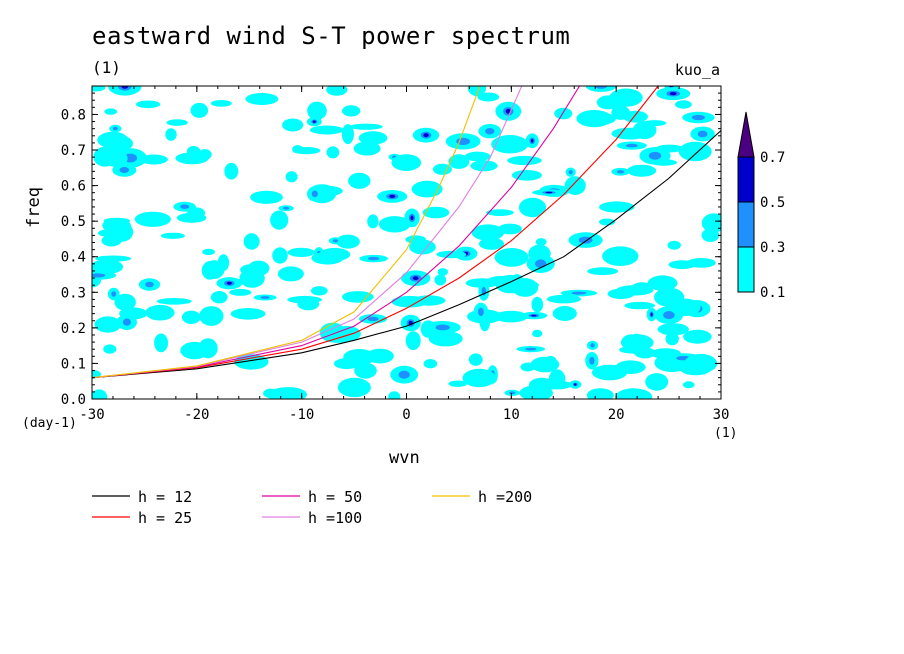  I want to click on y-tick-label: 0.1, so click(73, 364).